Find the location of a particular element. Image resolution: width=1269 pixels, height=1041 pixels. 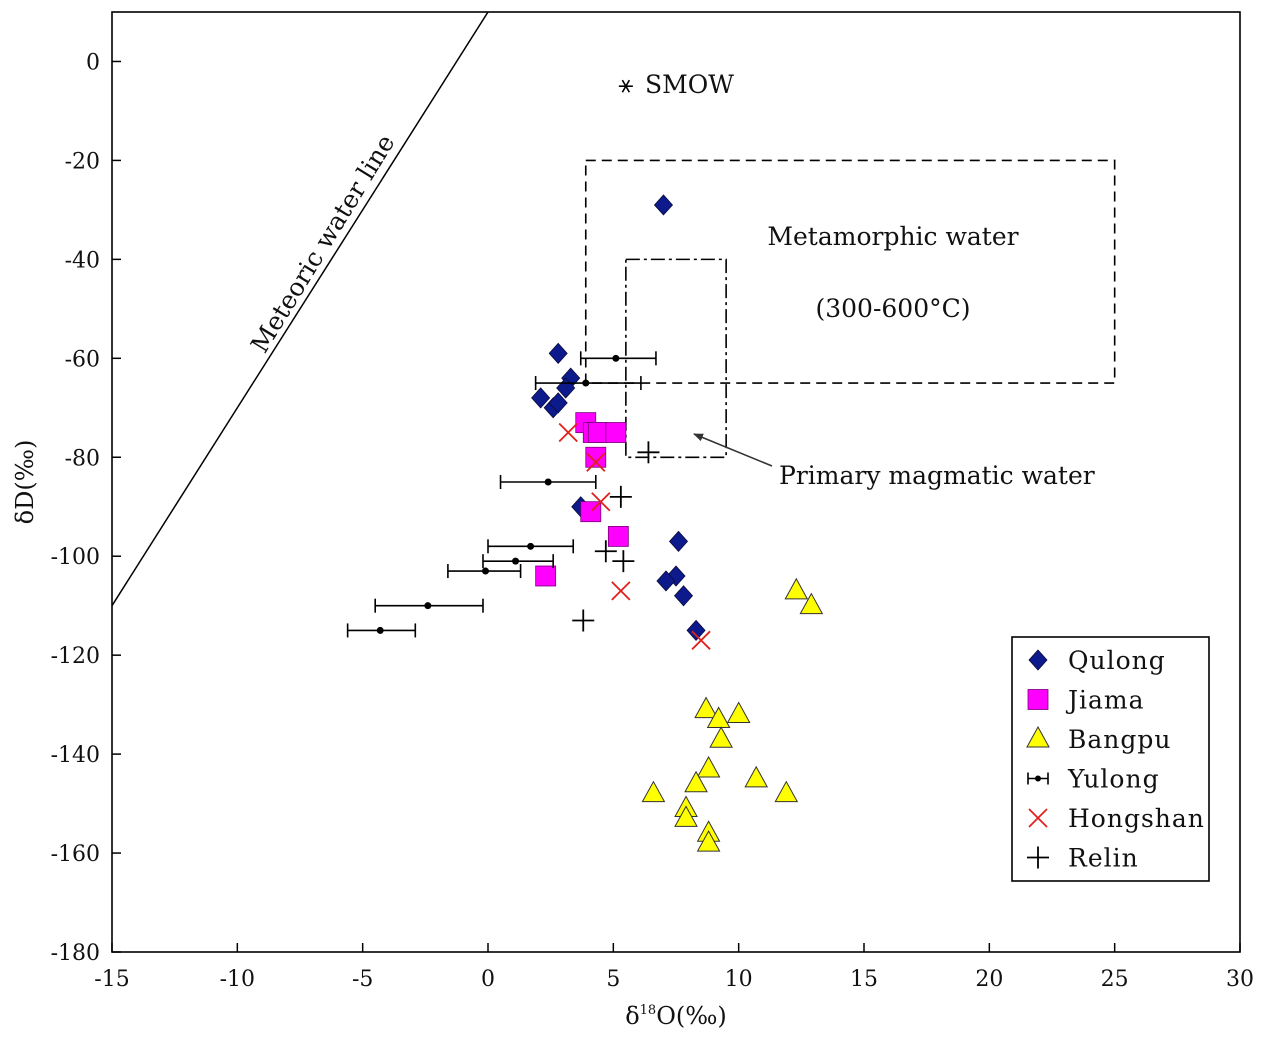

legend-marker-hongshan is located at coordinates (1038, 818).